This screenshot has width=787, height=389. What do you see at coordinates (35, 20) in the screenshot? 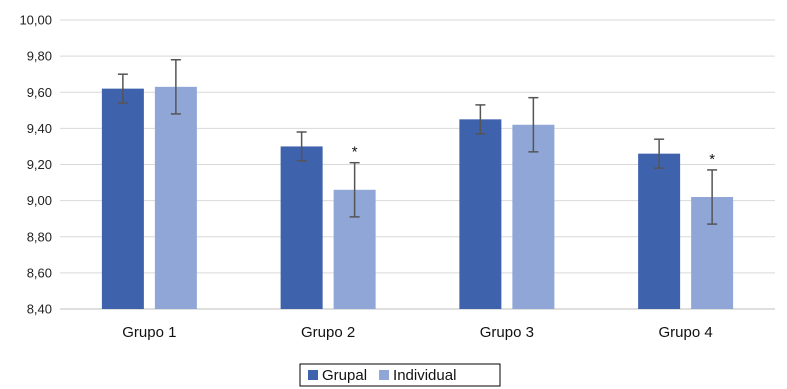
I see `y-tick-label: 10,00` at bounding box center [35, 20].